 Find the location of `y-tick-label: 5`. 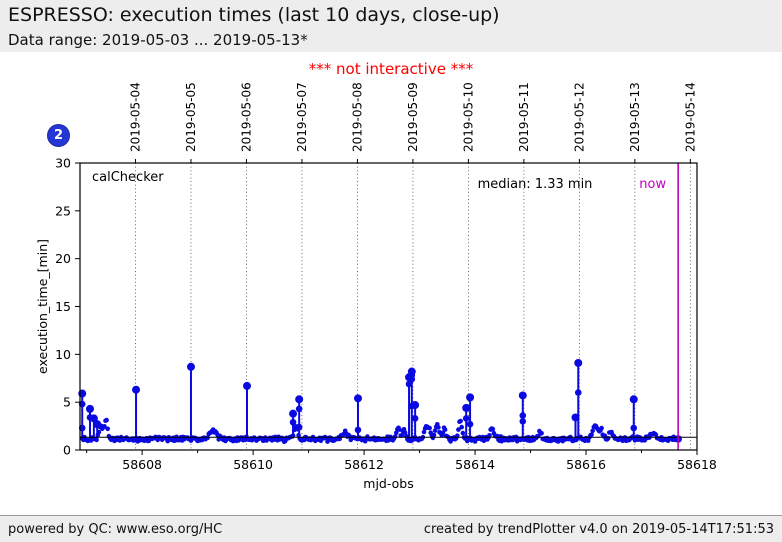

y-tick-label: 5 is located at coordinates (67, 402).